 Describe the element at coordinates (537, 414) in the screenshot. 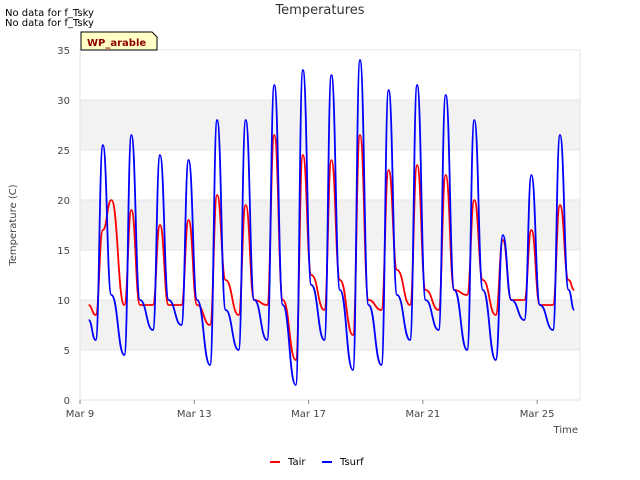

I see `x-tick-label: Mar 25` at that location.